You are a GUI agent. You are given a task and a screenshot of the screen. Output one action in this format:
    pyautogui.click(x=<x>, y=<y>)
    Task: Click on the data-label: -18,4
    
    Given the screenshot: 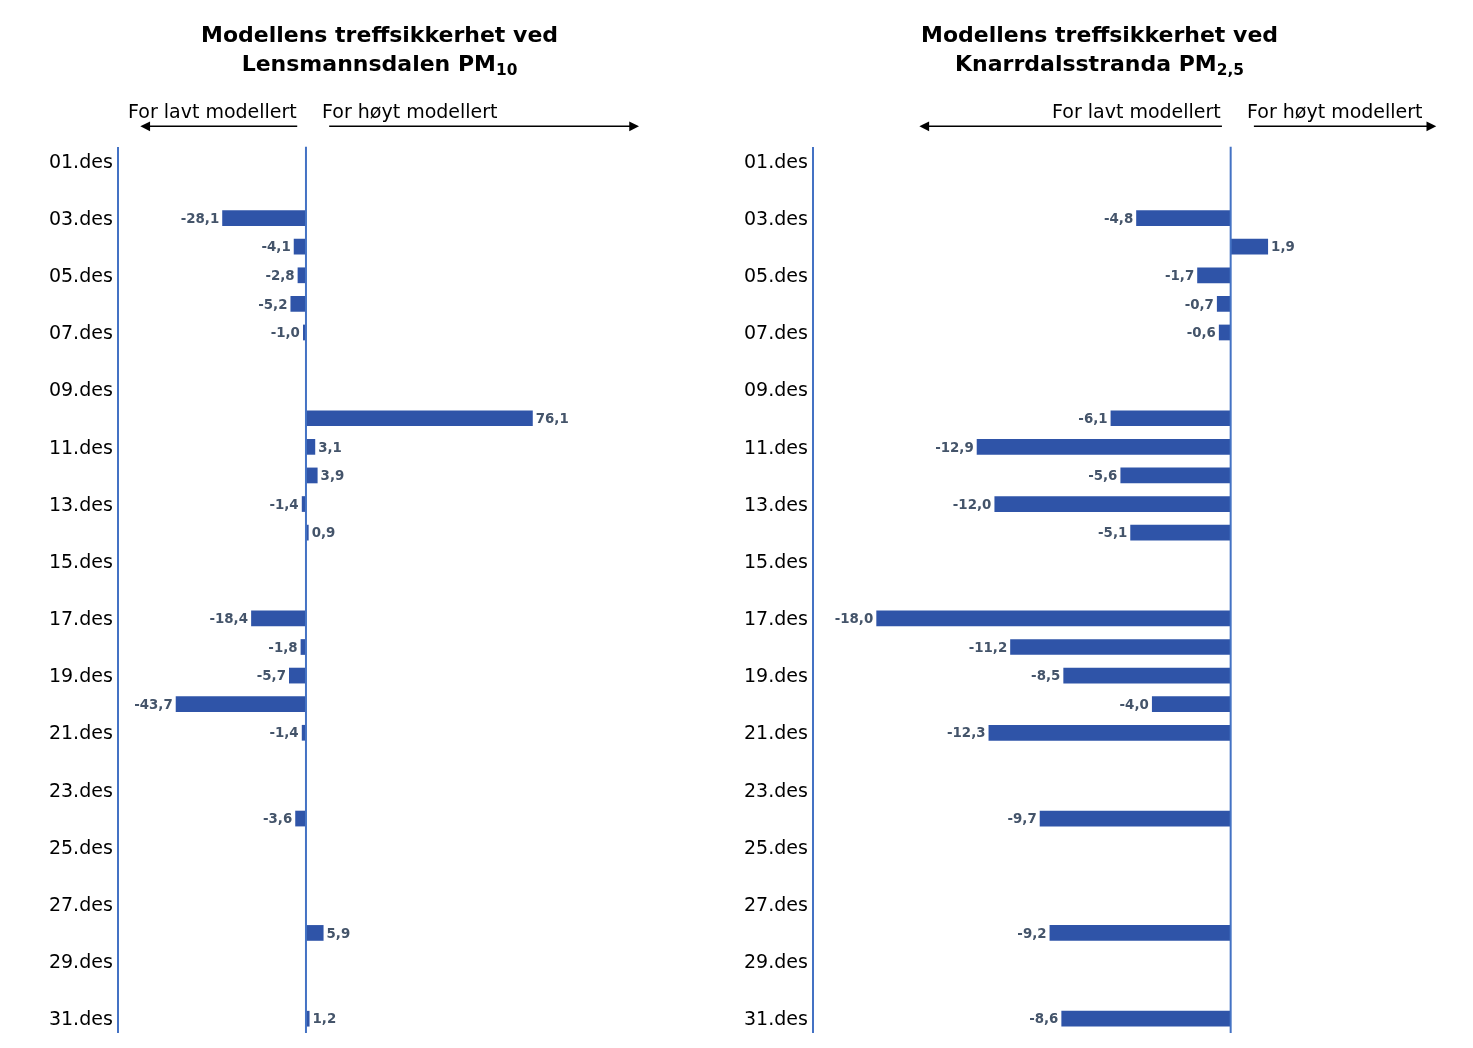 What is the action you would take?
    pyautogui.click(x=228, y=619)
    